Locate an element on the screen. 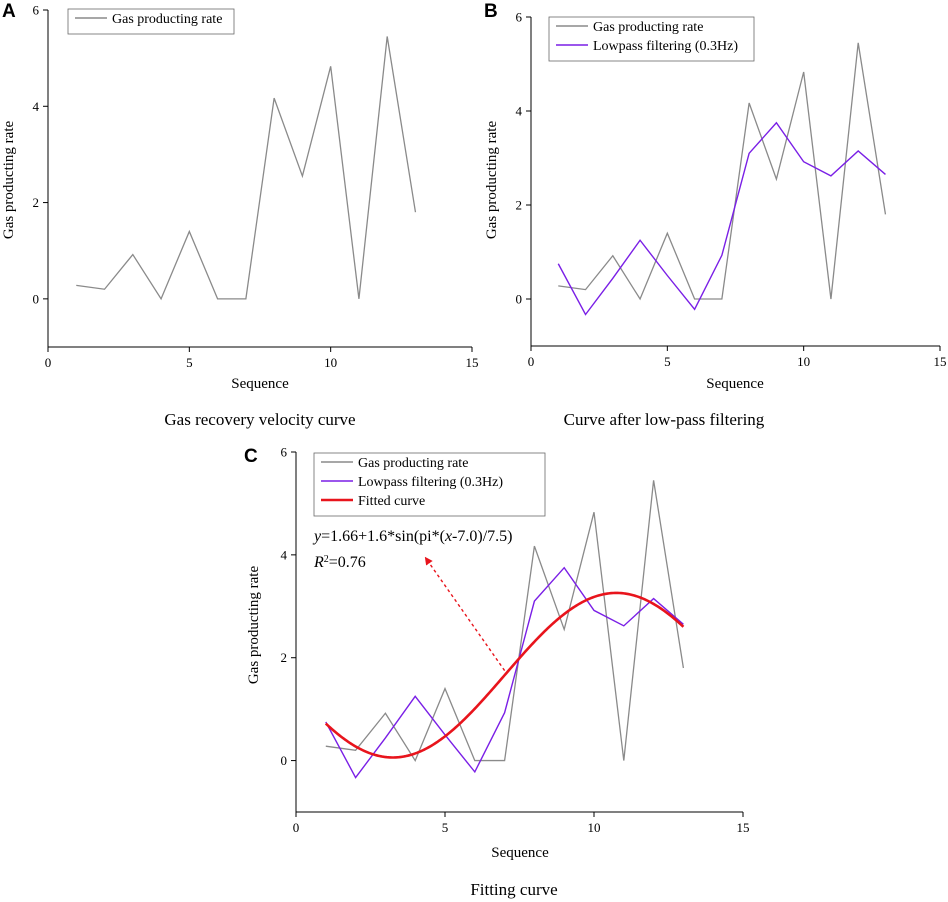  panel-c-lowpass-series-line is located at coordinates (504, 672).